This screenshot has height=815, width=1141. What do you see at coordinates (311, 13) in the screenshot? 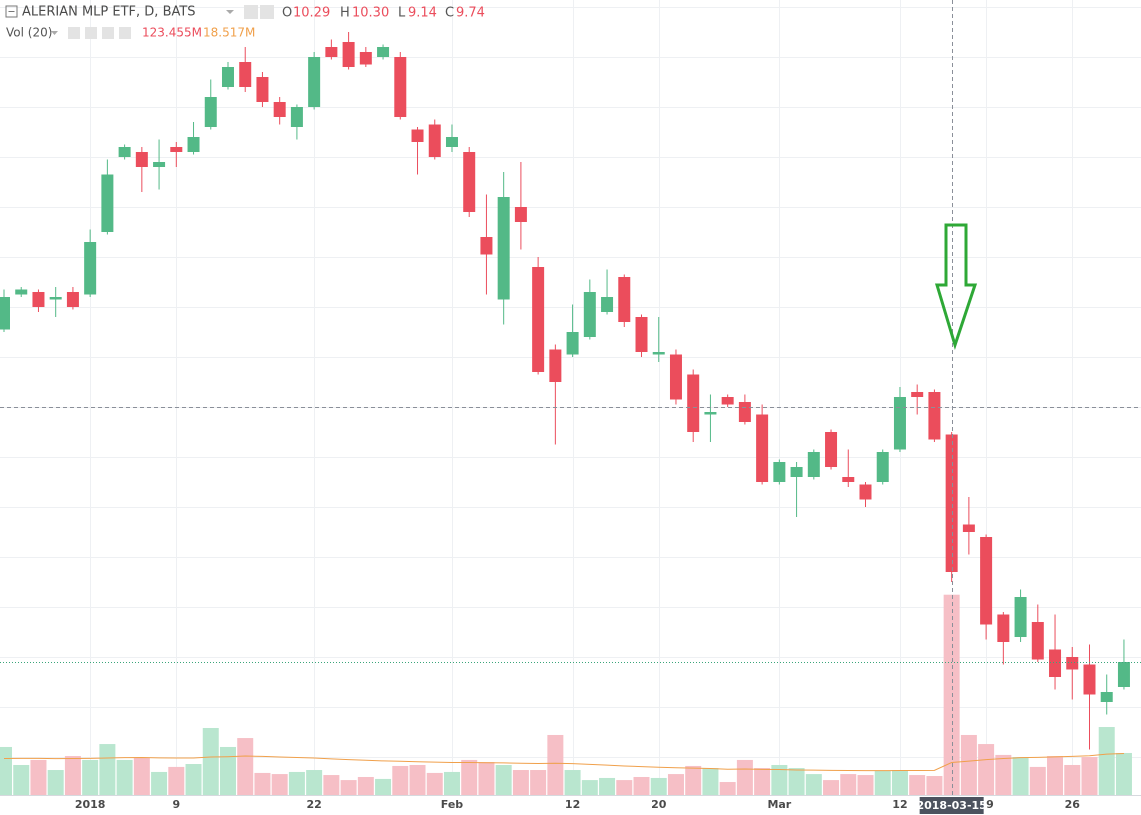
I see `legend-value: 10.29` at bounding box center [311, 13].